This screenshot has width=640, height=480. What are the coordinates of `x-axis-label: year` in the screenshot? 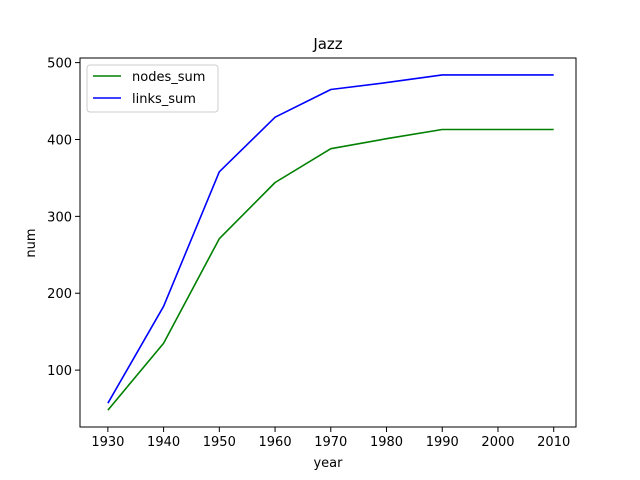 It's located at (328, 463).